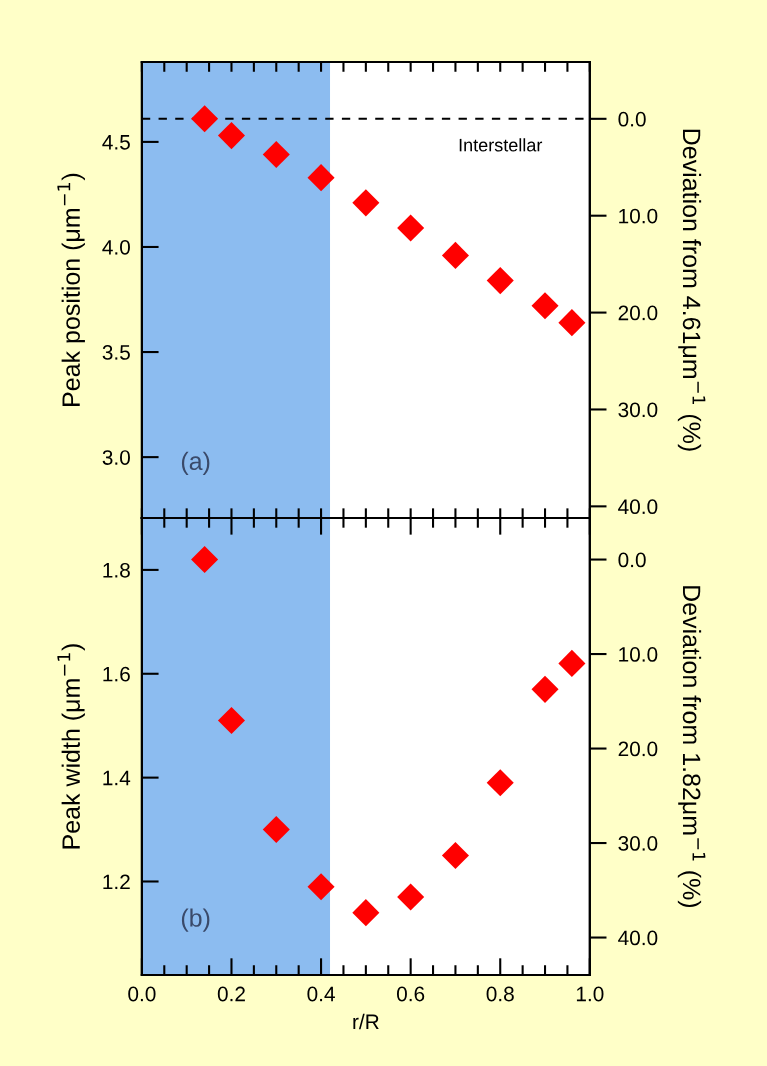  Describe the element at coordinates (116, 352) in the screenshot. I see `y-tick-label: 3.5` at that location.